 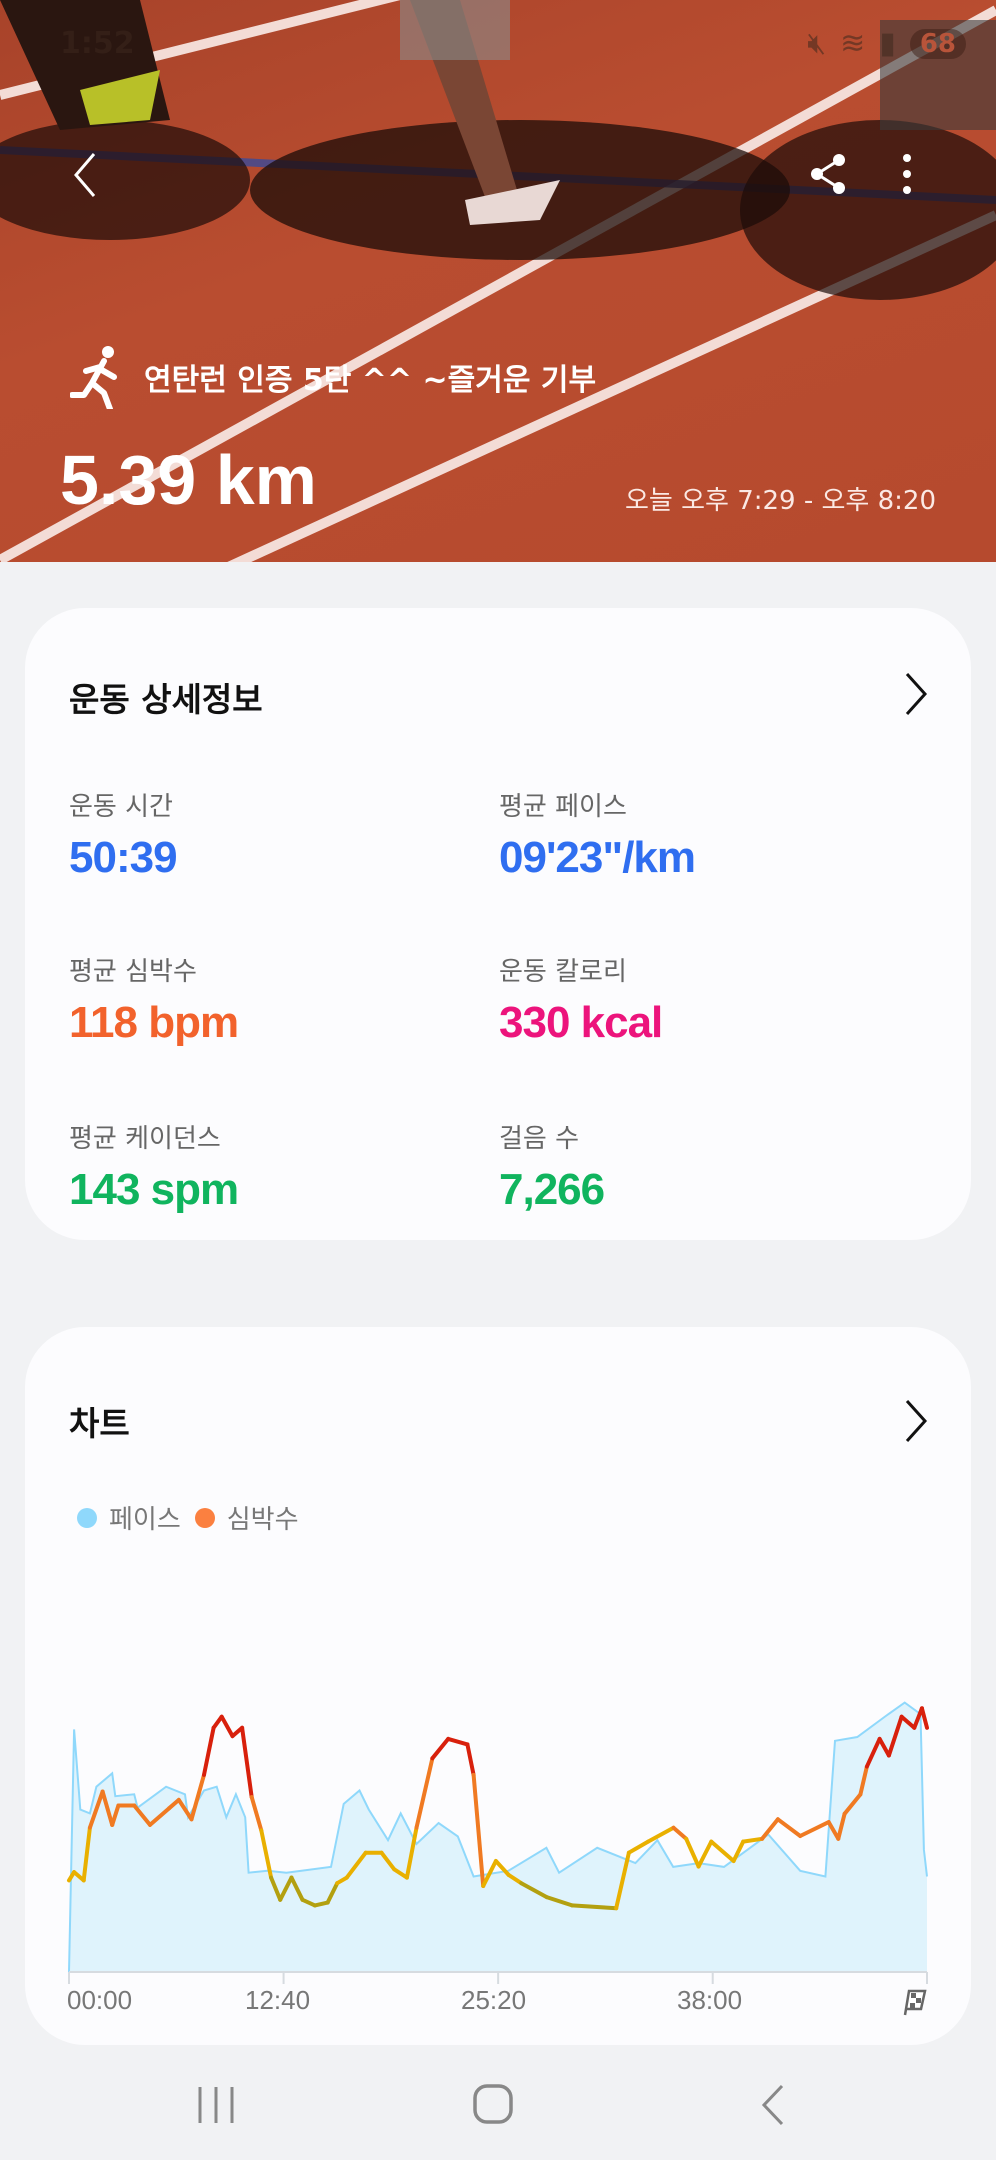 What do you see at coordinates (773, 2105) in the screenshot?
I see `back-nav-icon` at bounding box center [773, 2105].